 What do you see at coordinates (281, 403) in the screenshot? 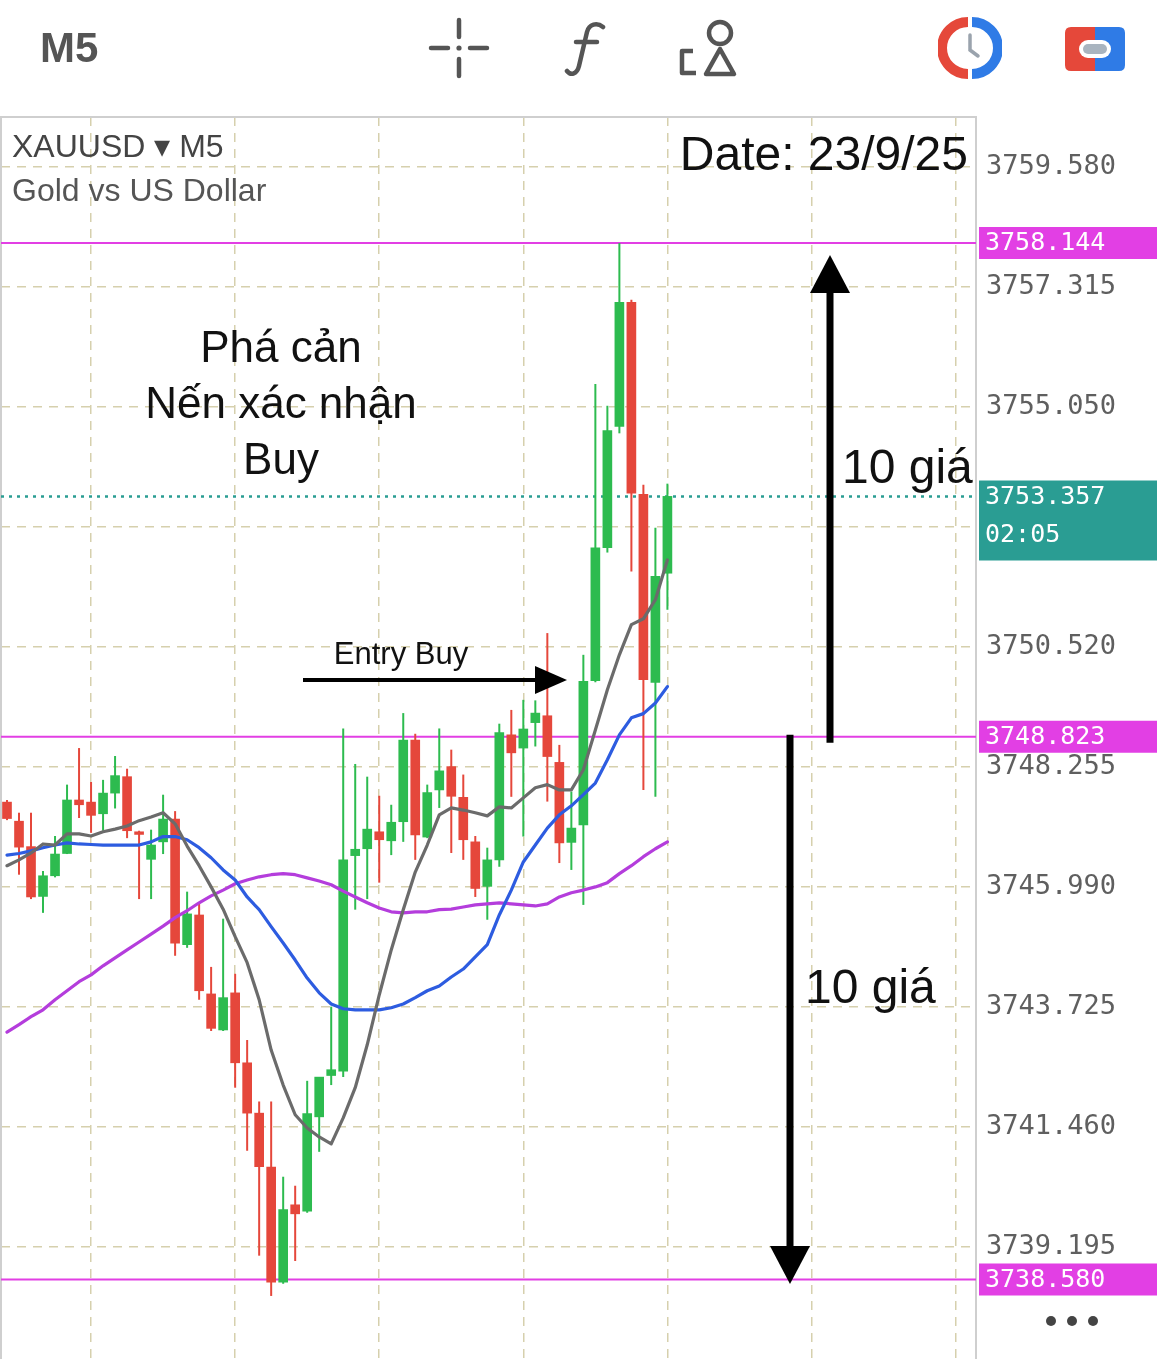
I see `annotation: Phá cản Nến xác nhận Buy` at bounding box center [281, 403].